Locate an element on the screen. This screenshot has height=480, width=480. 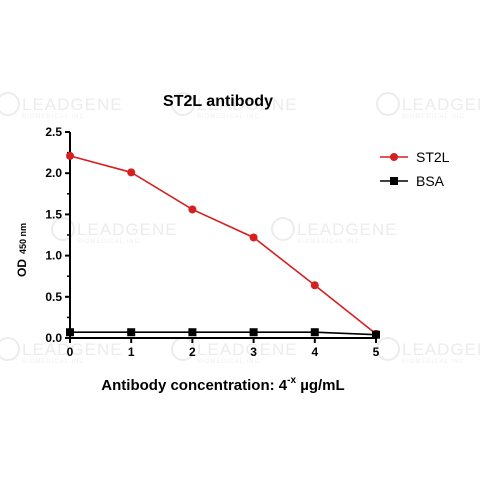
legend-label: ST2L is located at coordinates (433, 157).